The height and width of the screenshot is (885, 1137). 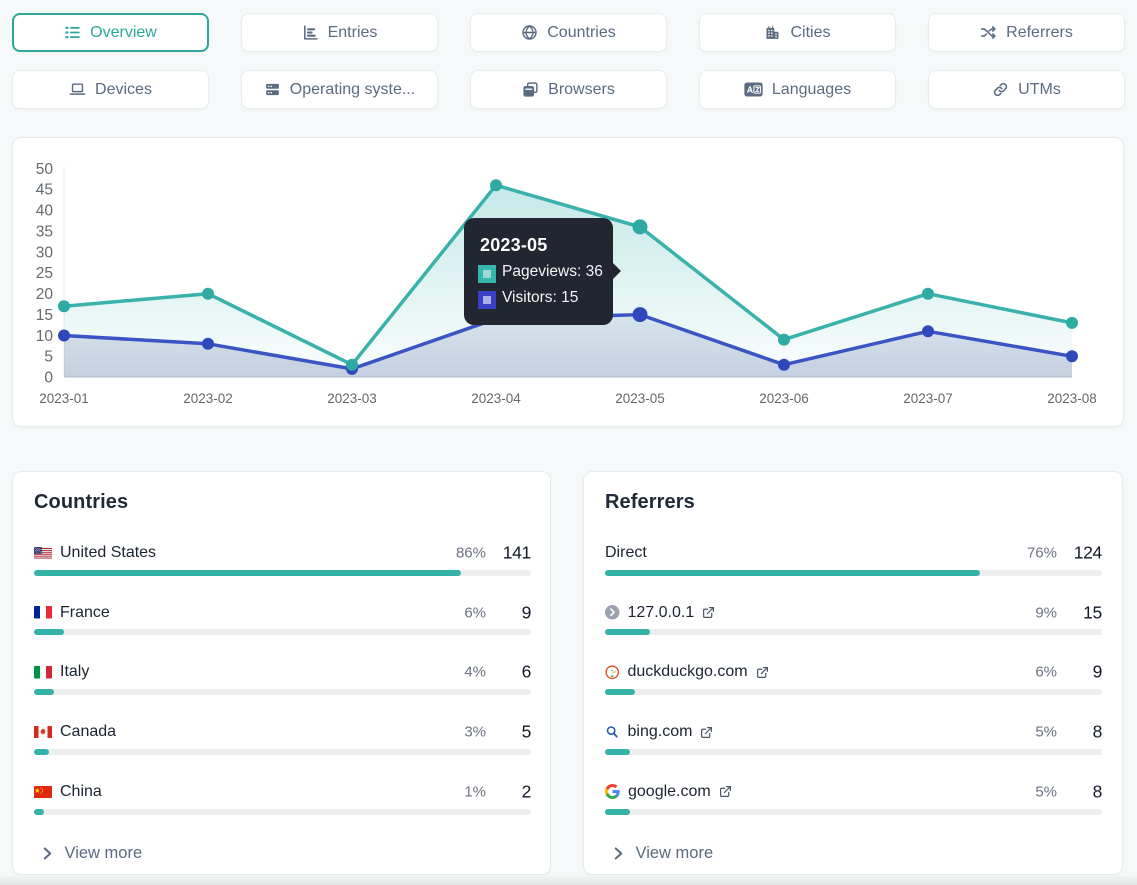 I want to click on svg-text: 2023-05, so click(x=640, y=398).